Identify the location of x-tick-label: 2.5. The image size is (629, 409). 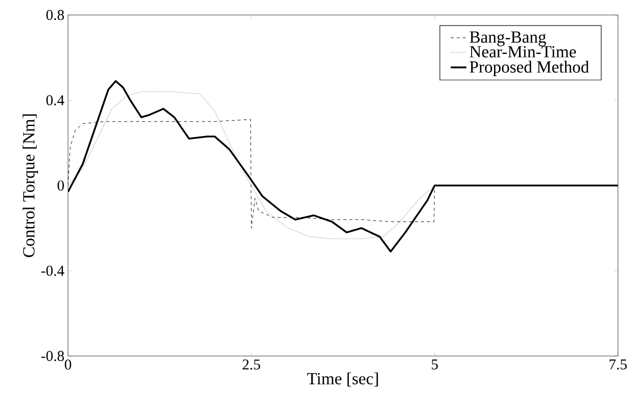
(251, 365).